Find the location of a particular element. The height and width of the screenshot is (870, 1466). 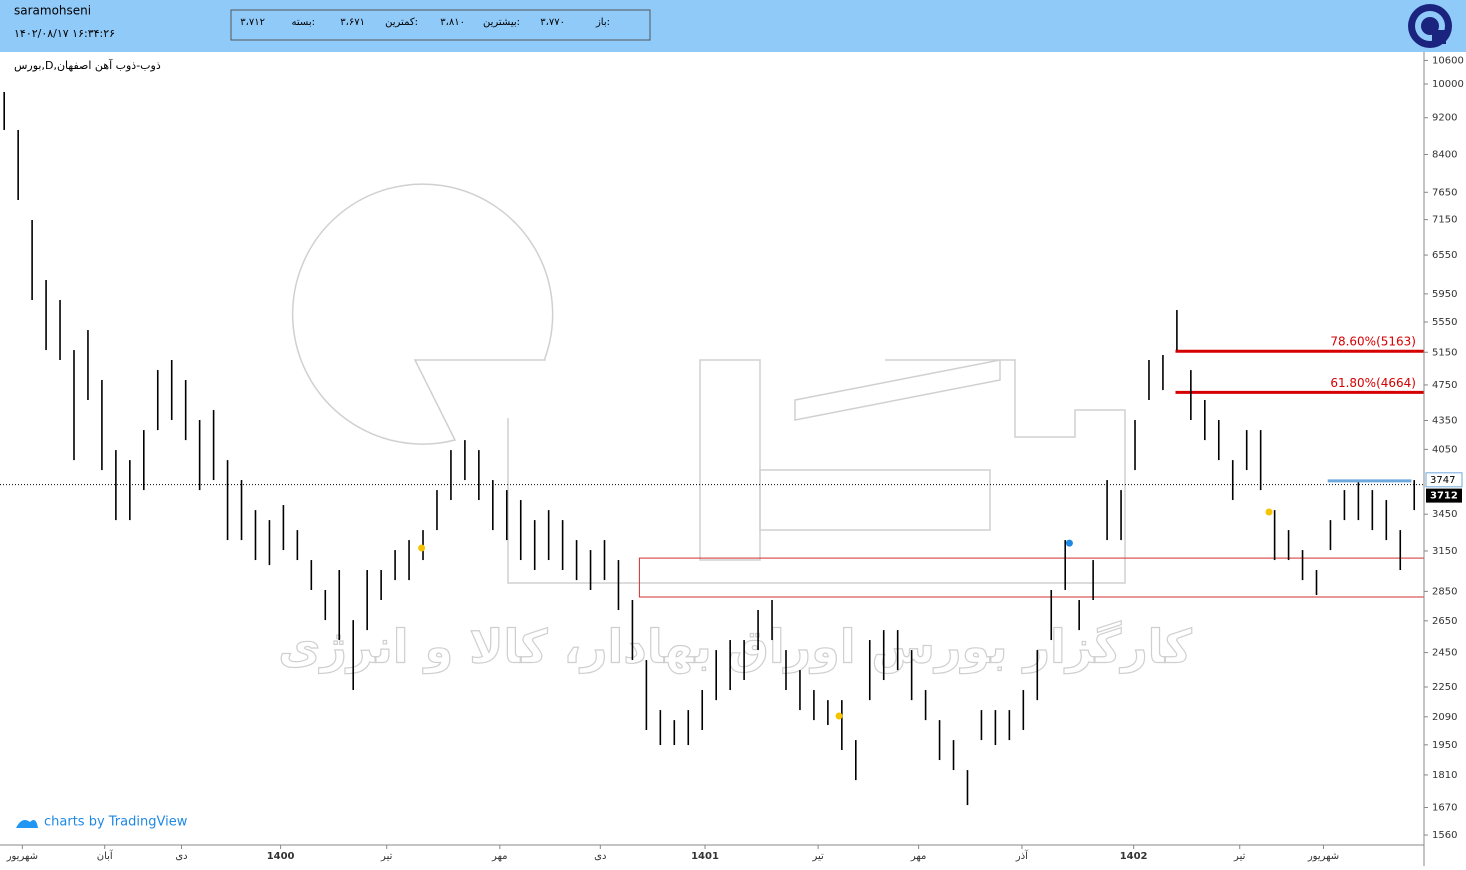

y-tick-label: 2850 is located at coordinates (1444, 591).